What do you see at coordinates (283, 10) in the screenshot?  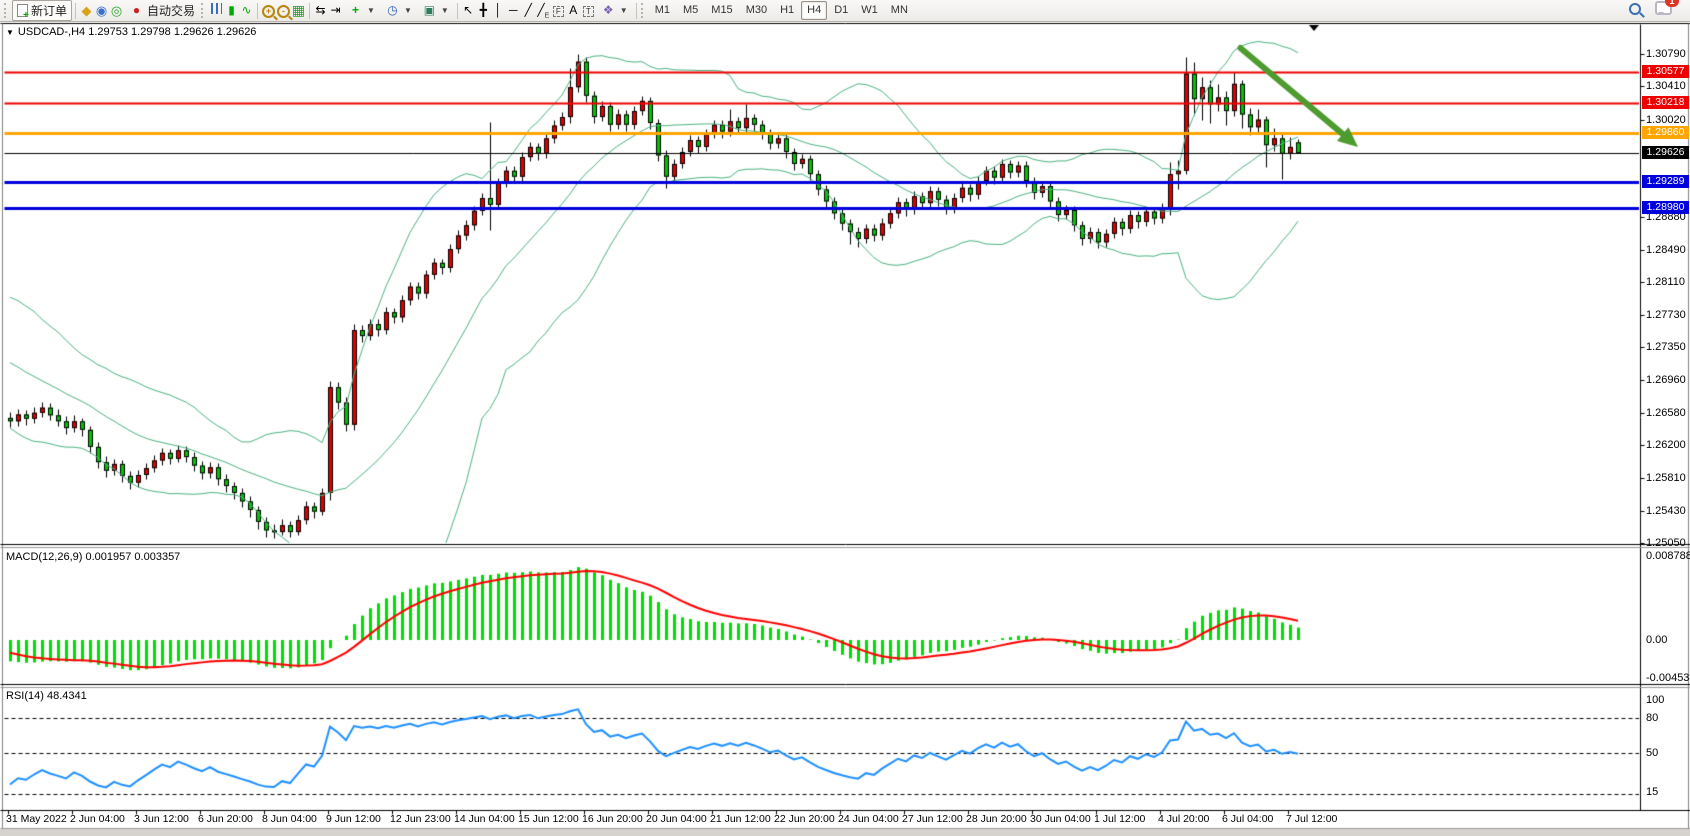 I see `zoom-out-icon: -` at bounding box center [283, 10].